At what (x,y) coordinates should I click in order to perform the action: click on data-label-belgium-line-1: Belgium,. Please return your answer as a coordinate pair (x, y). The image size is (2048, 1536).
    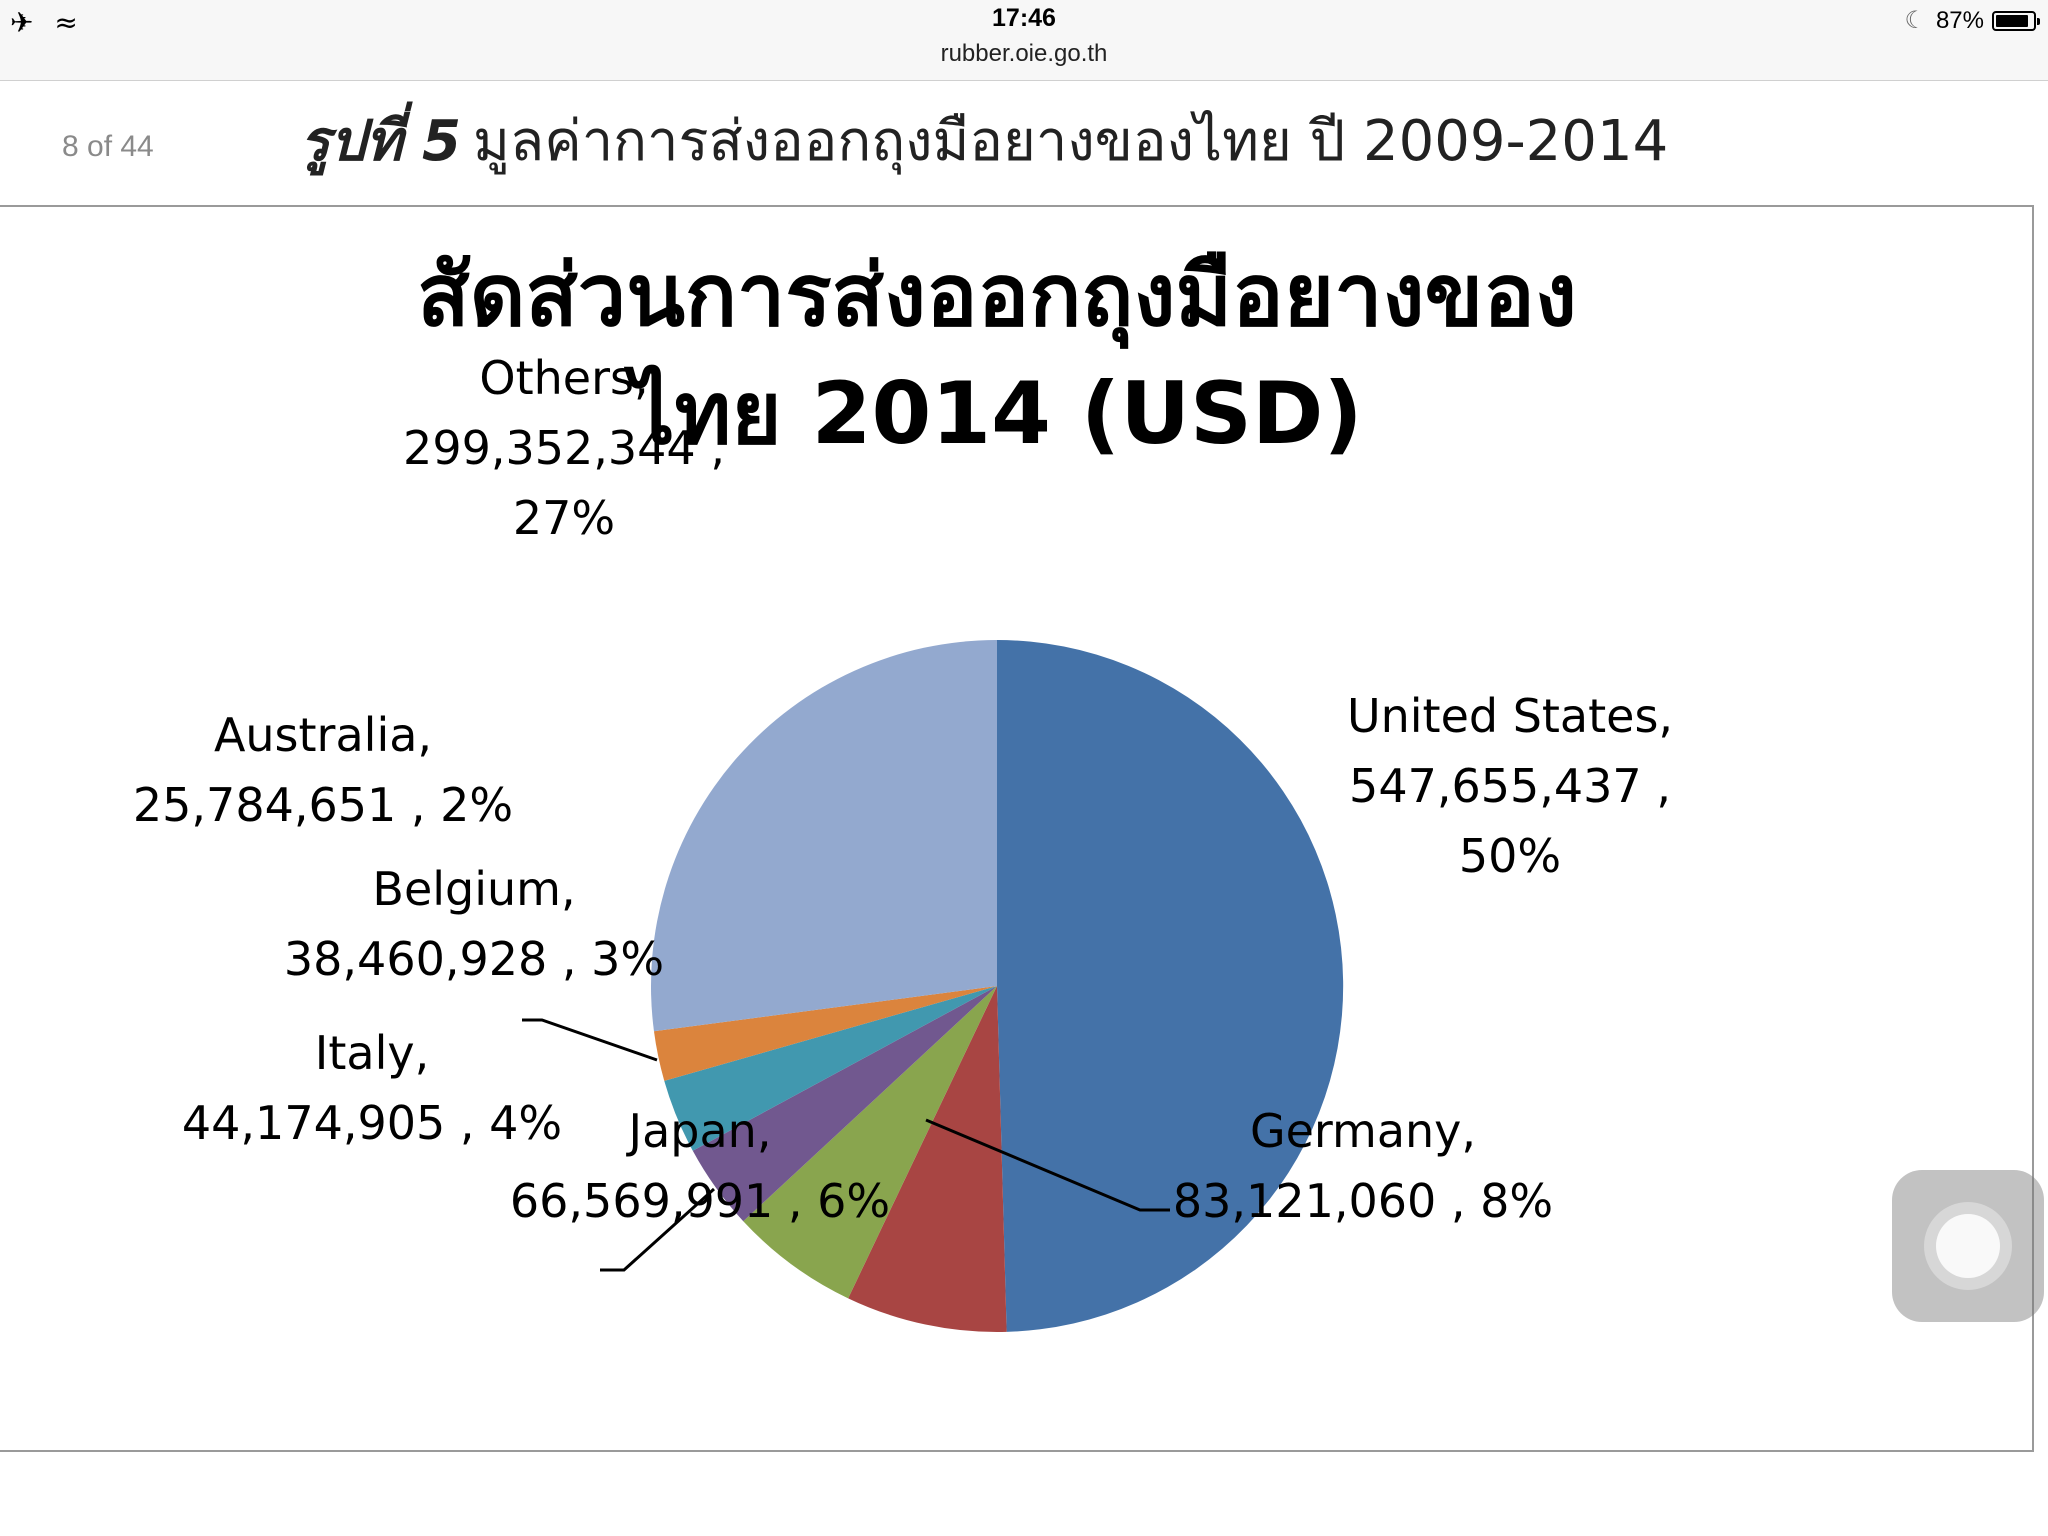
    Looking at the image, I should click on (473, 889).